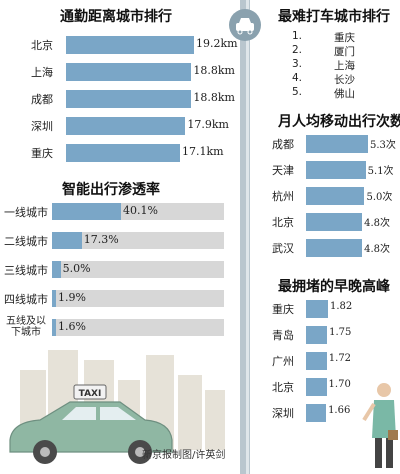 The height and width of the screenshot is (474, 400). Describe the element at coordinates (297, 78) in the screenshot. I see `rank-number: 4.` at that location.